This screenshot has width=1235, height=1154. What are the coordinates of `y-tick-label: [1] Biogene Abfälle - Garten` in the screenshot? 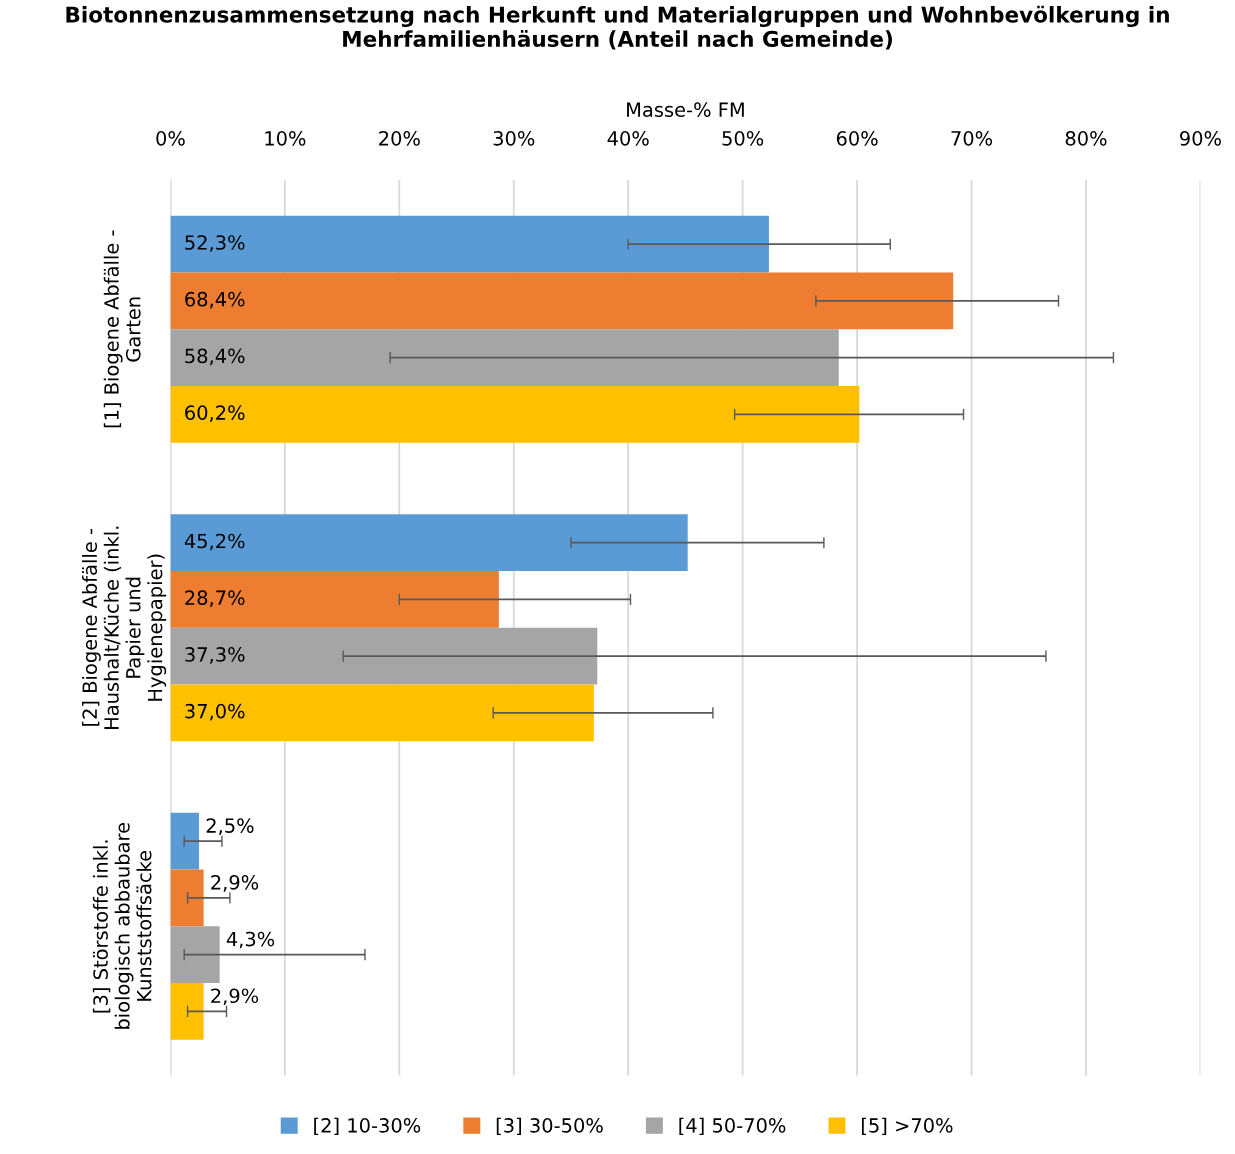 It's located at (122, 329).